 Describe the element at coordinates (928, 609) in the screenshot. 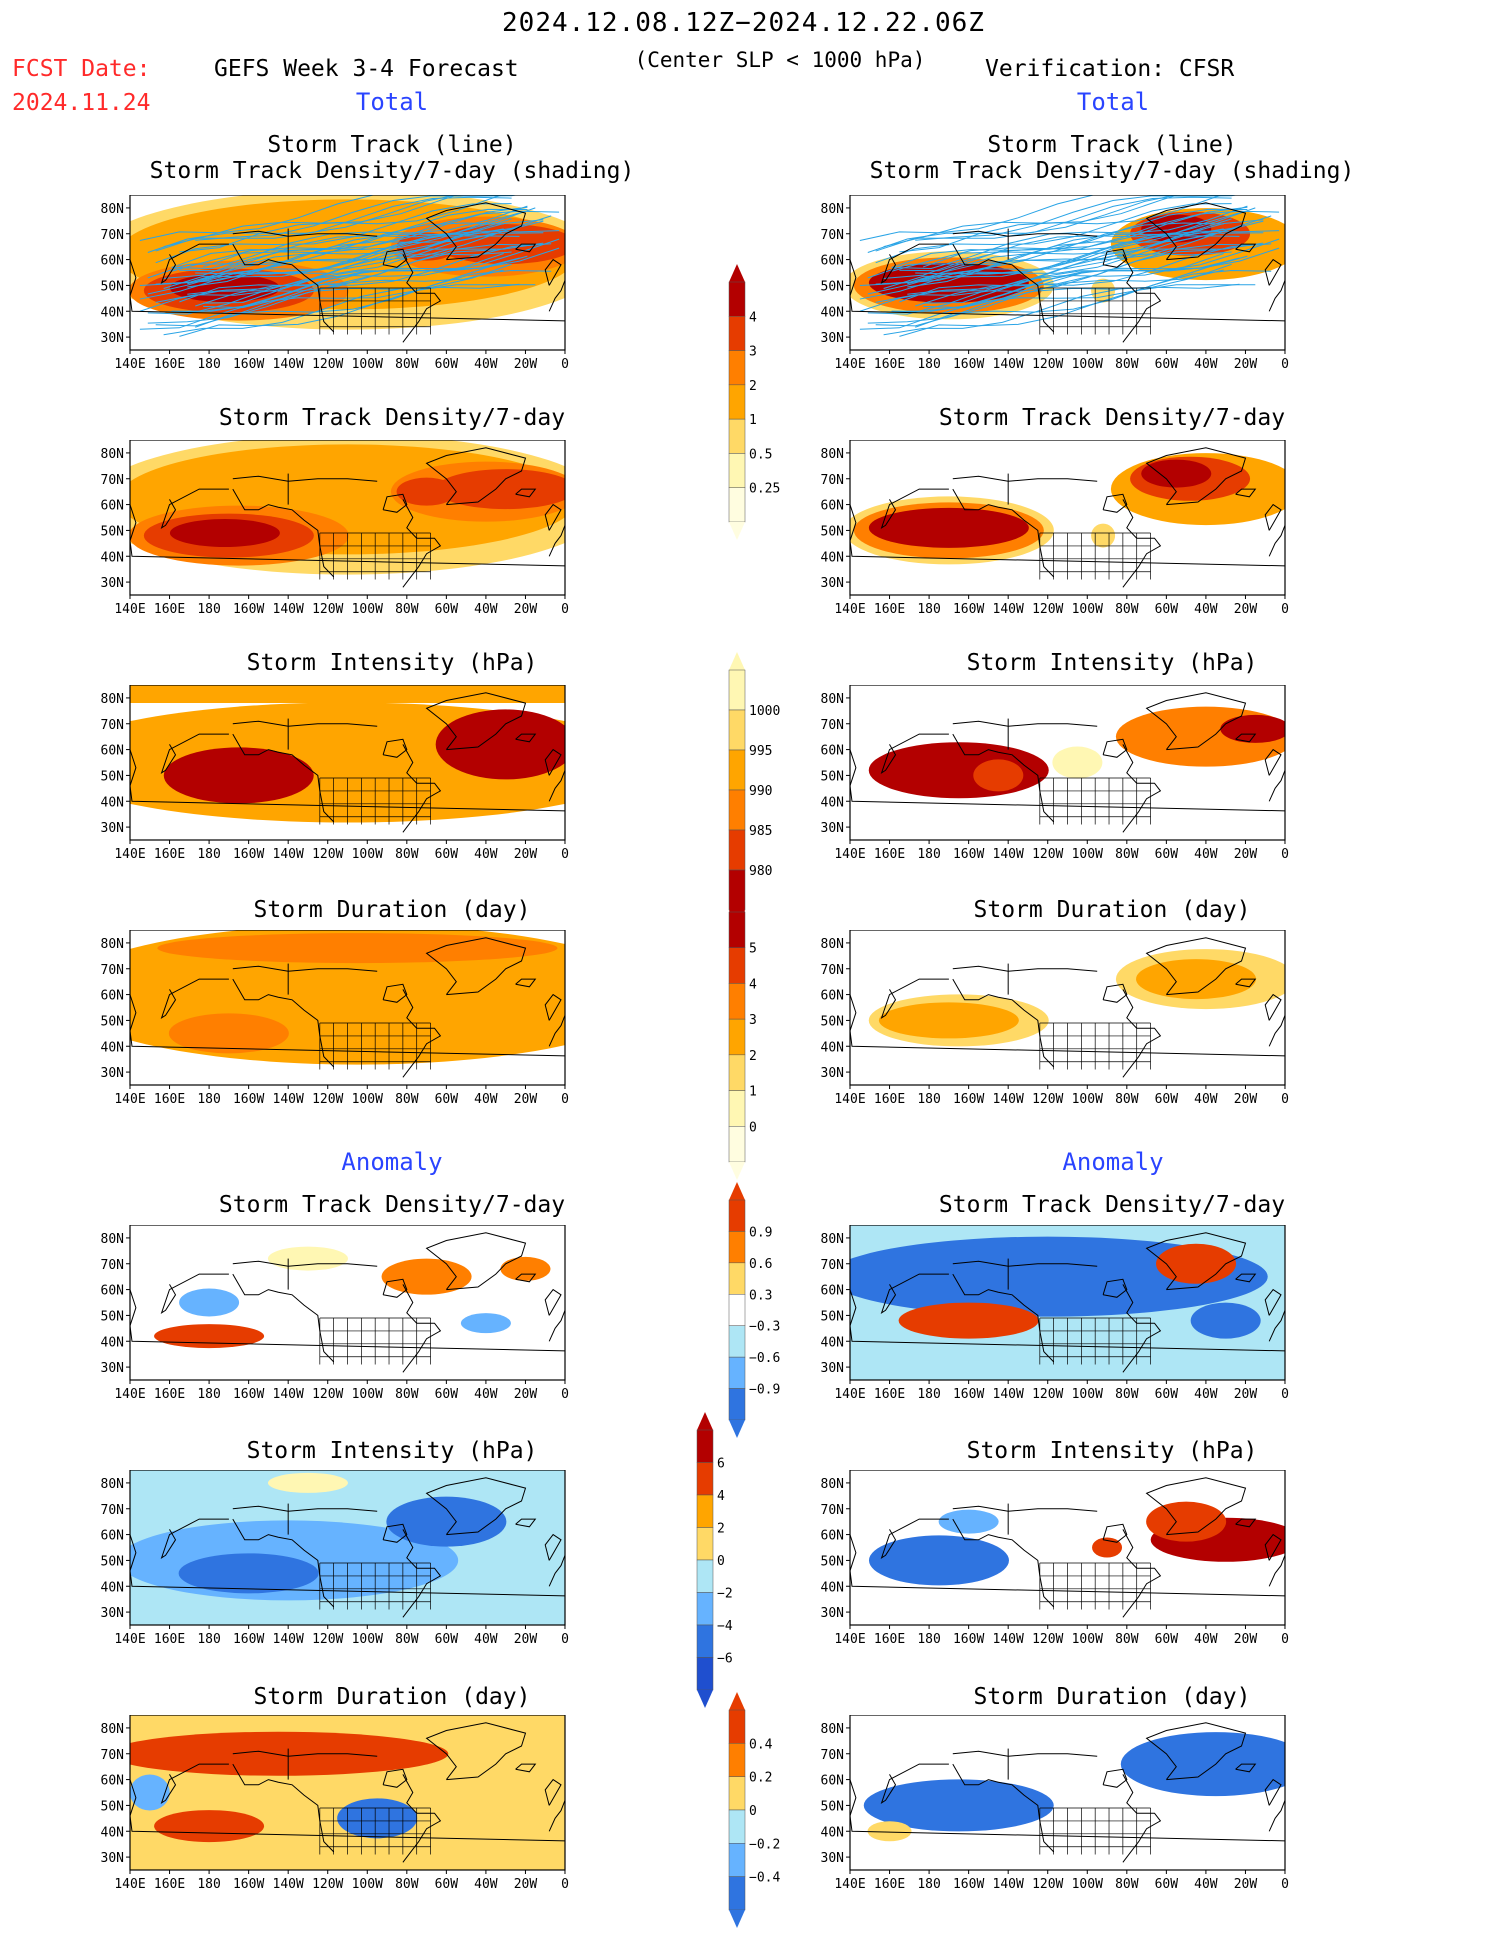

I see `lon-tick-label: 180` at that location.